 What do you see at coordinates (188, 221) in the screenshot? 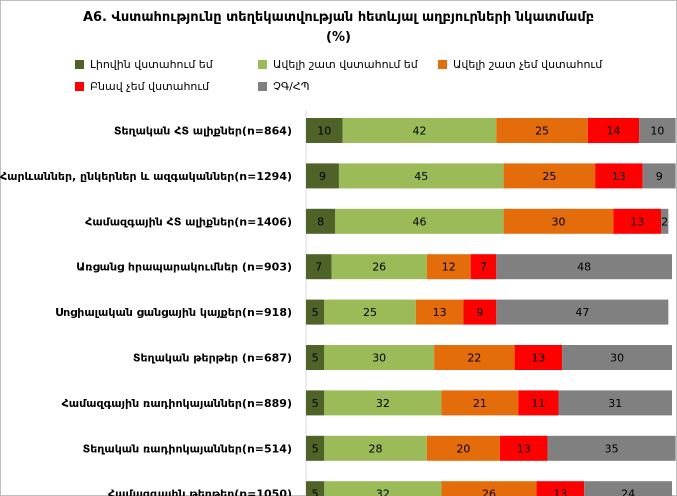
I see `category-label: Համազգային ՀՏ ալիքներ(n=1406)` at bounding box center [188, 221].